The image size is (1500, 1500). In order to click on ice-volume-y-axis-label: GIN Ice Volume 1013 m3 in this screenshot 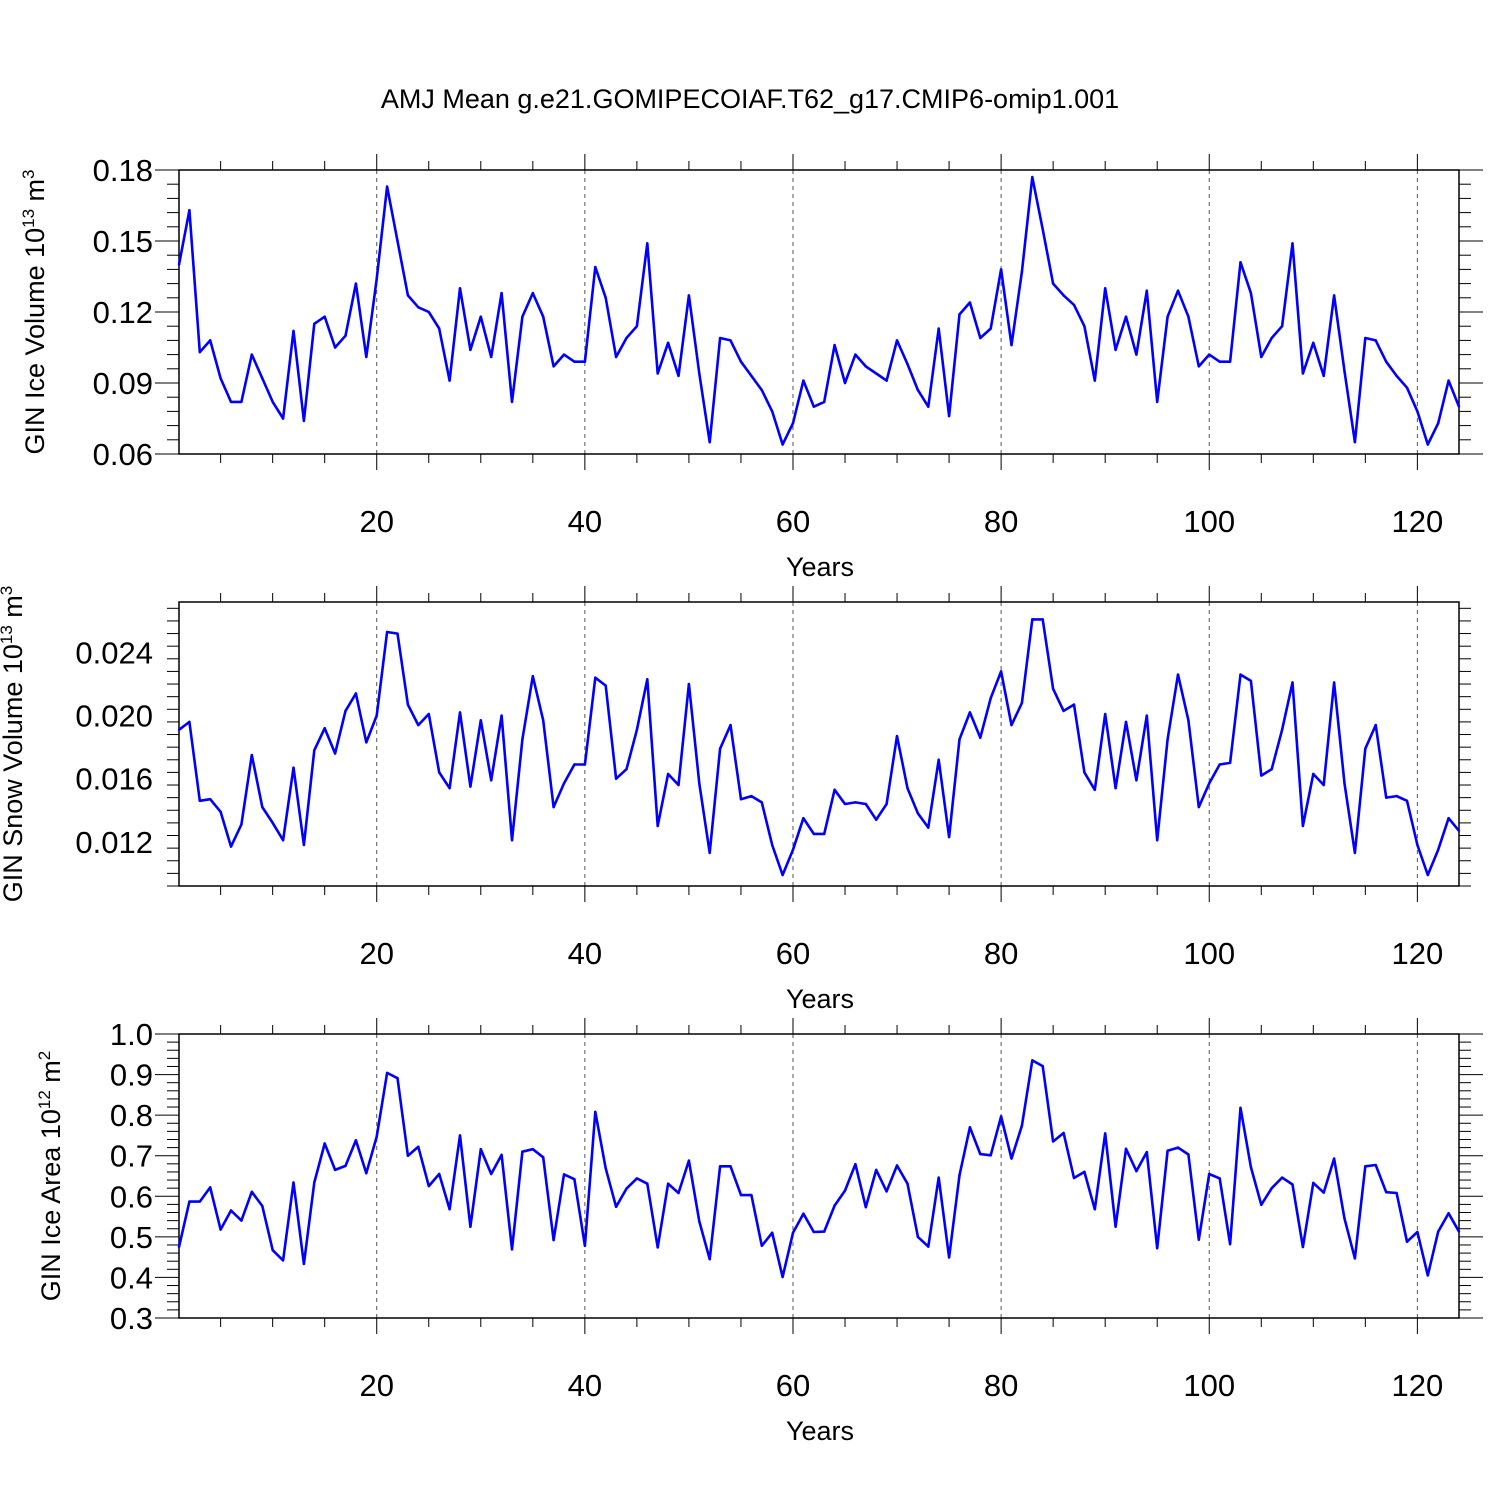, I will do `click(34, 311)`.